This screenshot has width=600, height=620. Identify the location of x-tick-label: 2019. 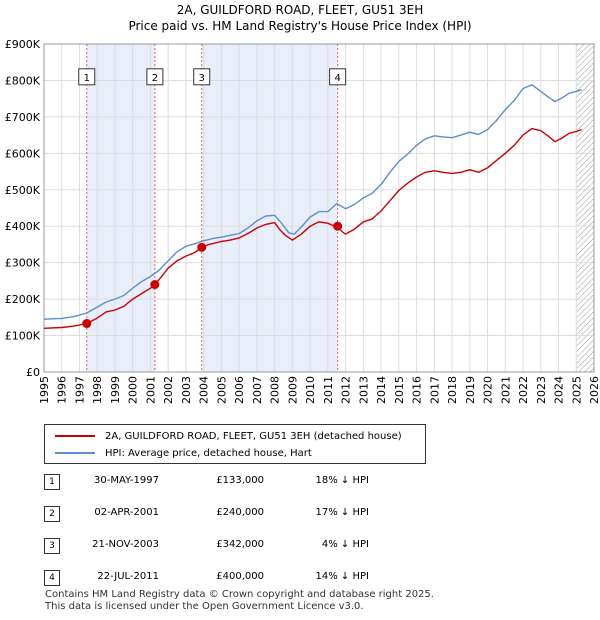
(470, 390).